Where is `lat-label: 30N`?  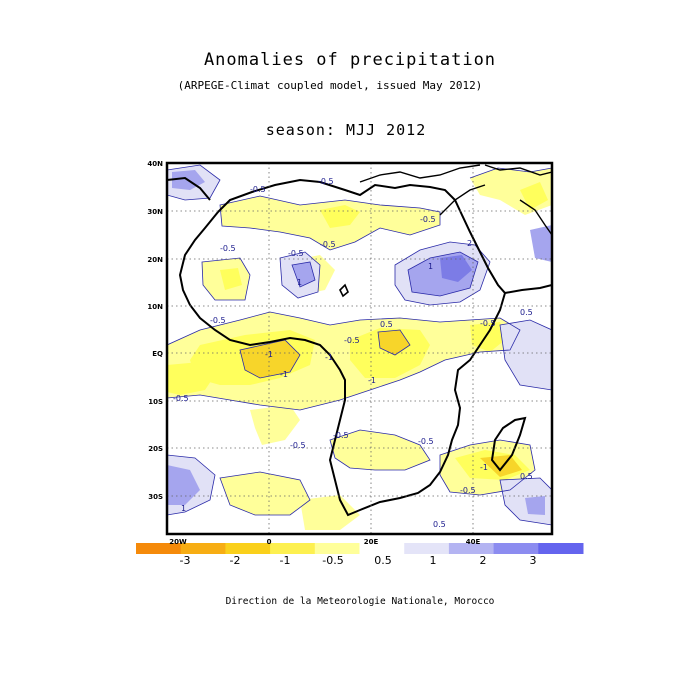
lat-label: 30N is located at coordinates (155, 212).